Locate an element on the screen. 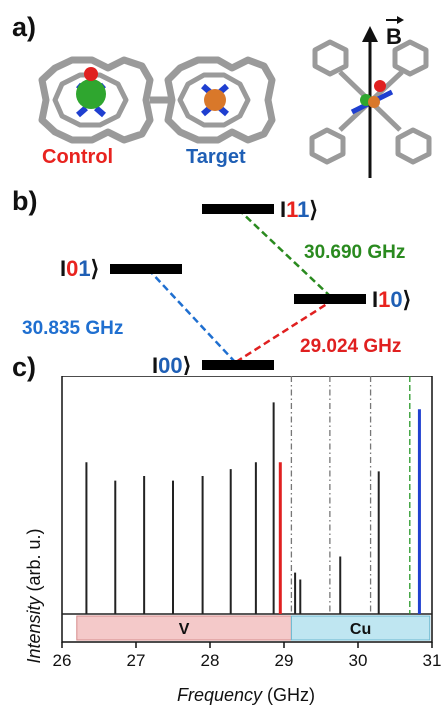 The height and width of the screenshot is (706, 448). y-axis-label-italic: Intensity is located at coordinates (34, 630).